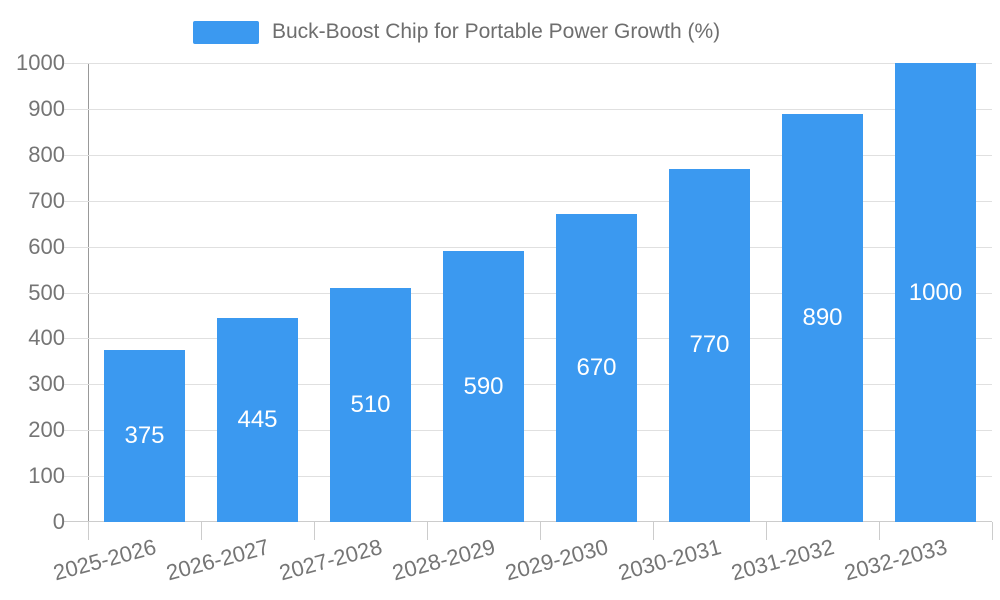 Image resolution: width=1000 pixels, height=600 pixels. What do you see at coordinates (46, 246) in the screenshot?
I see `y-axis-tick-label: 600` at bounding box center [46, 246].